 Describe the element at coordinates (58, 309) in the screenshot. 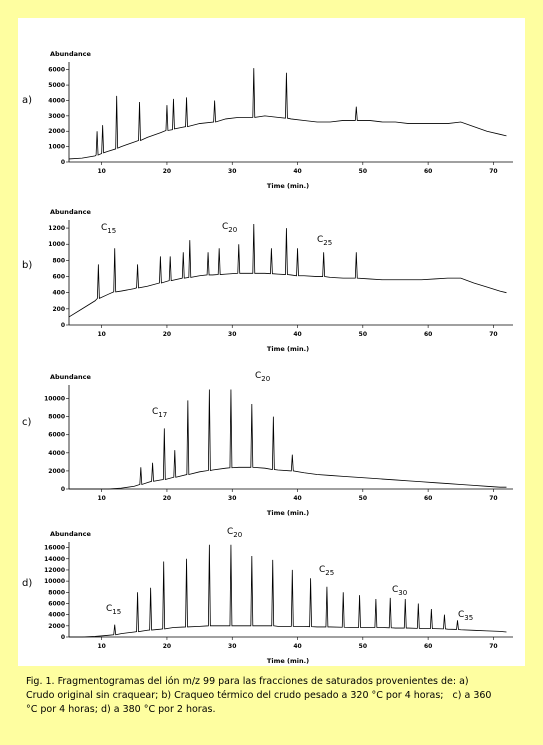

I see `y-tick-label: 200` at that location.